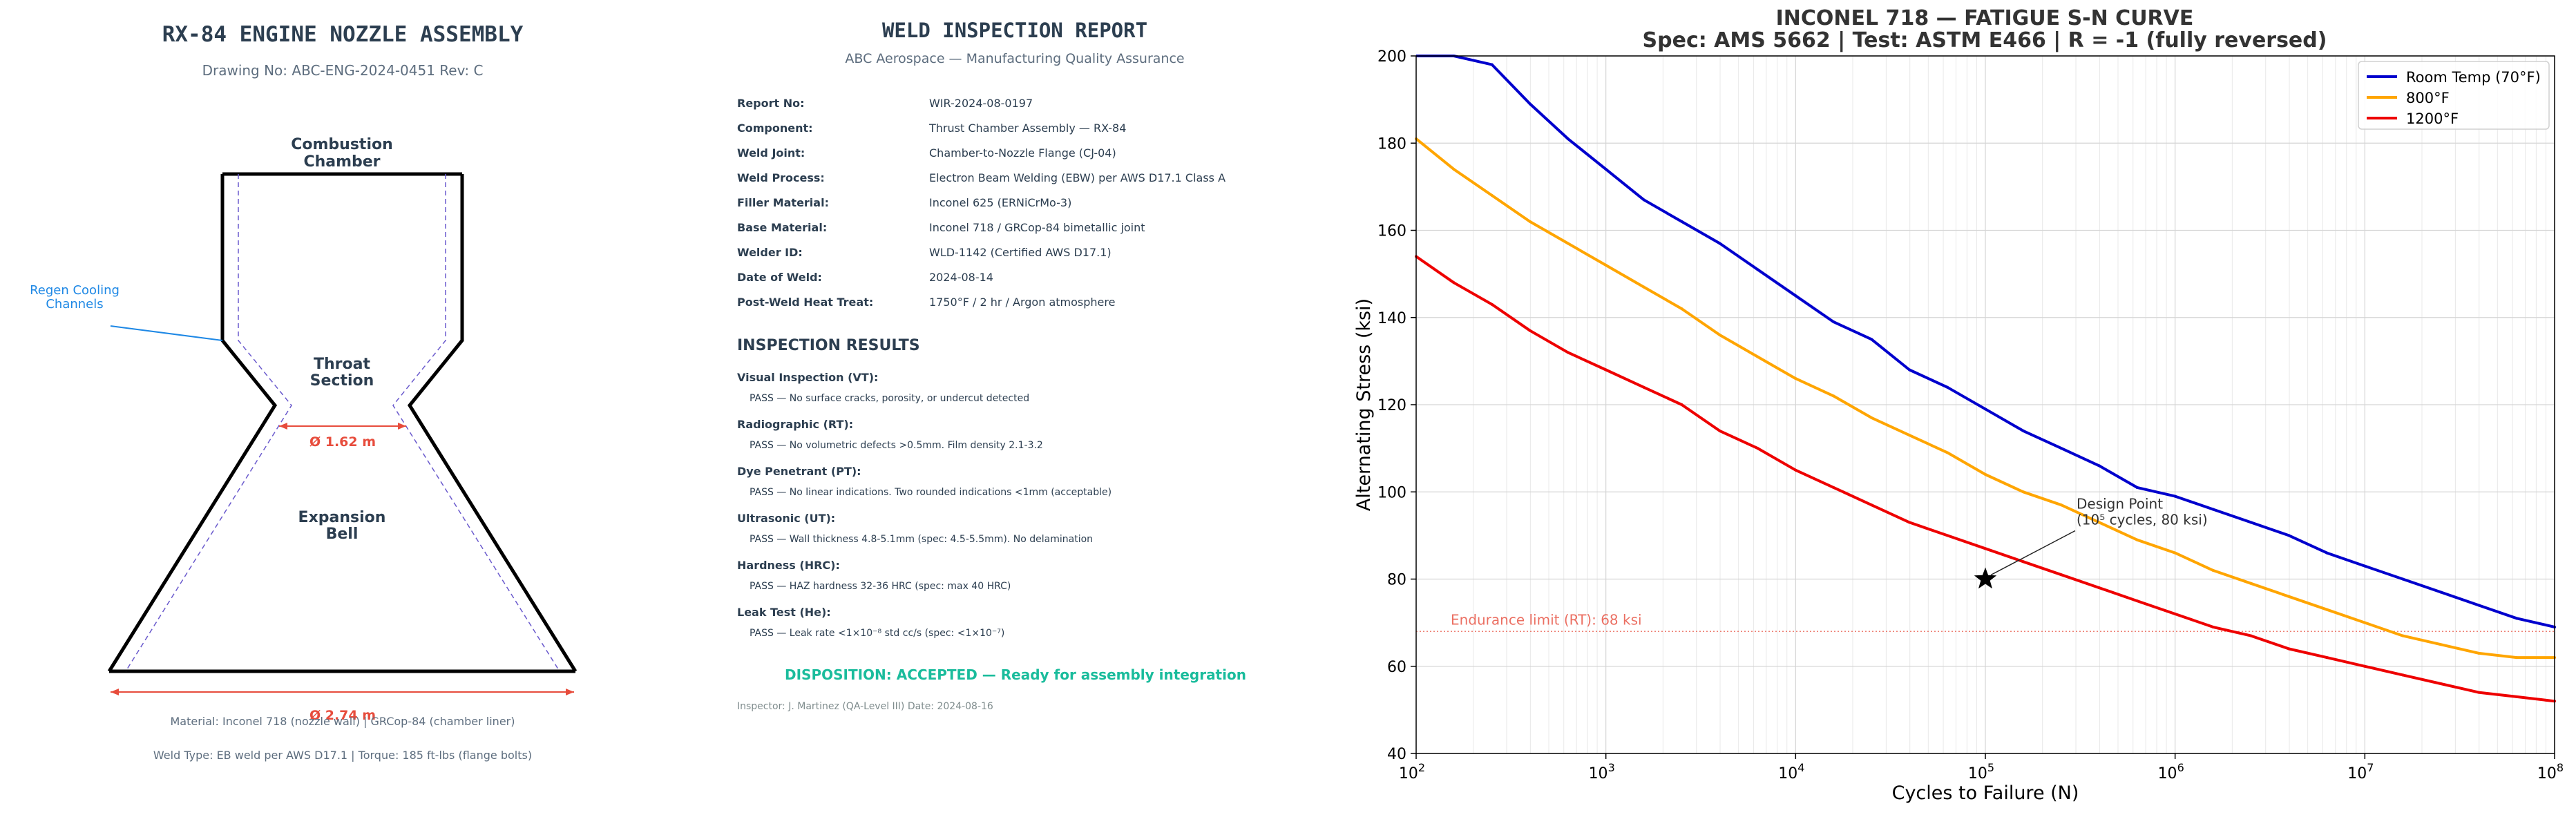 The image size is (2576, 817). I want to click on y-tick-label: 100, so click(1391, 492).